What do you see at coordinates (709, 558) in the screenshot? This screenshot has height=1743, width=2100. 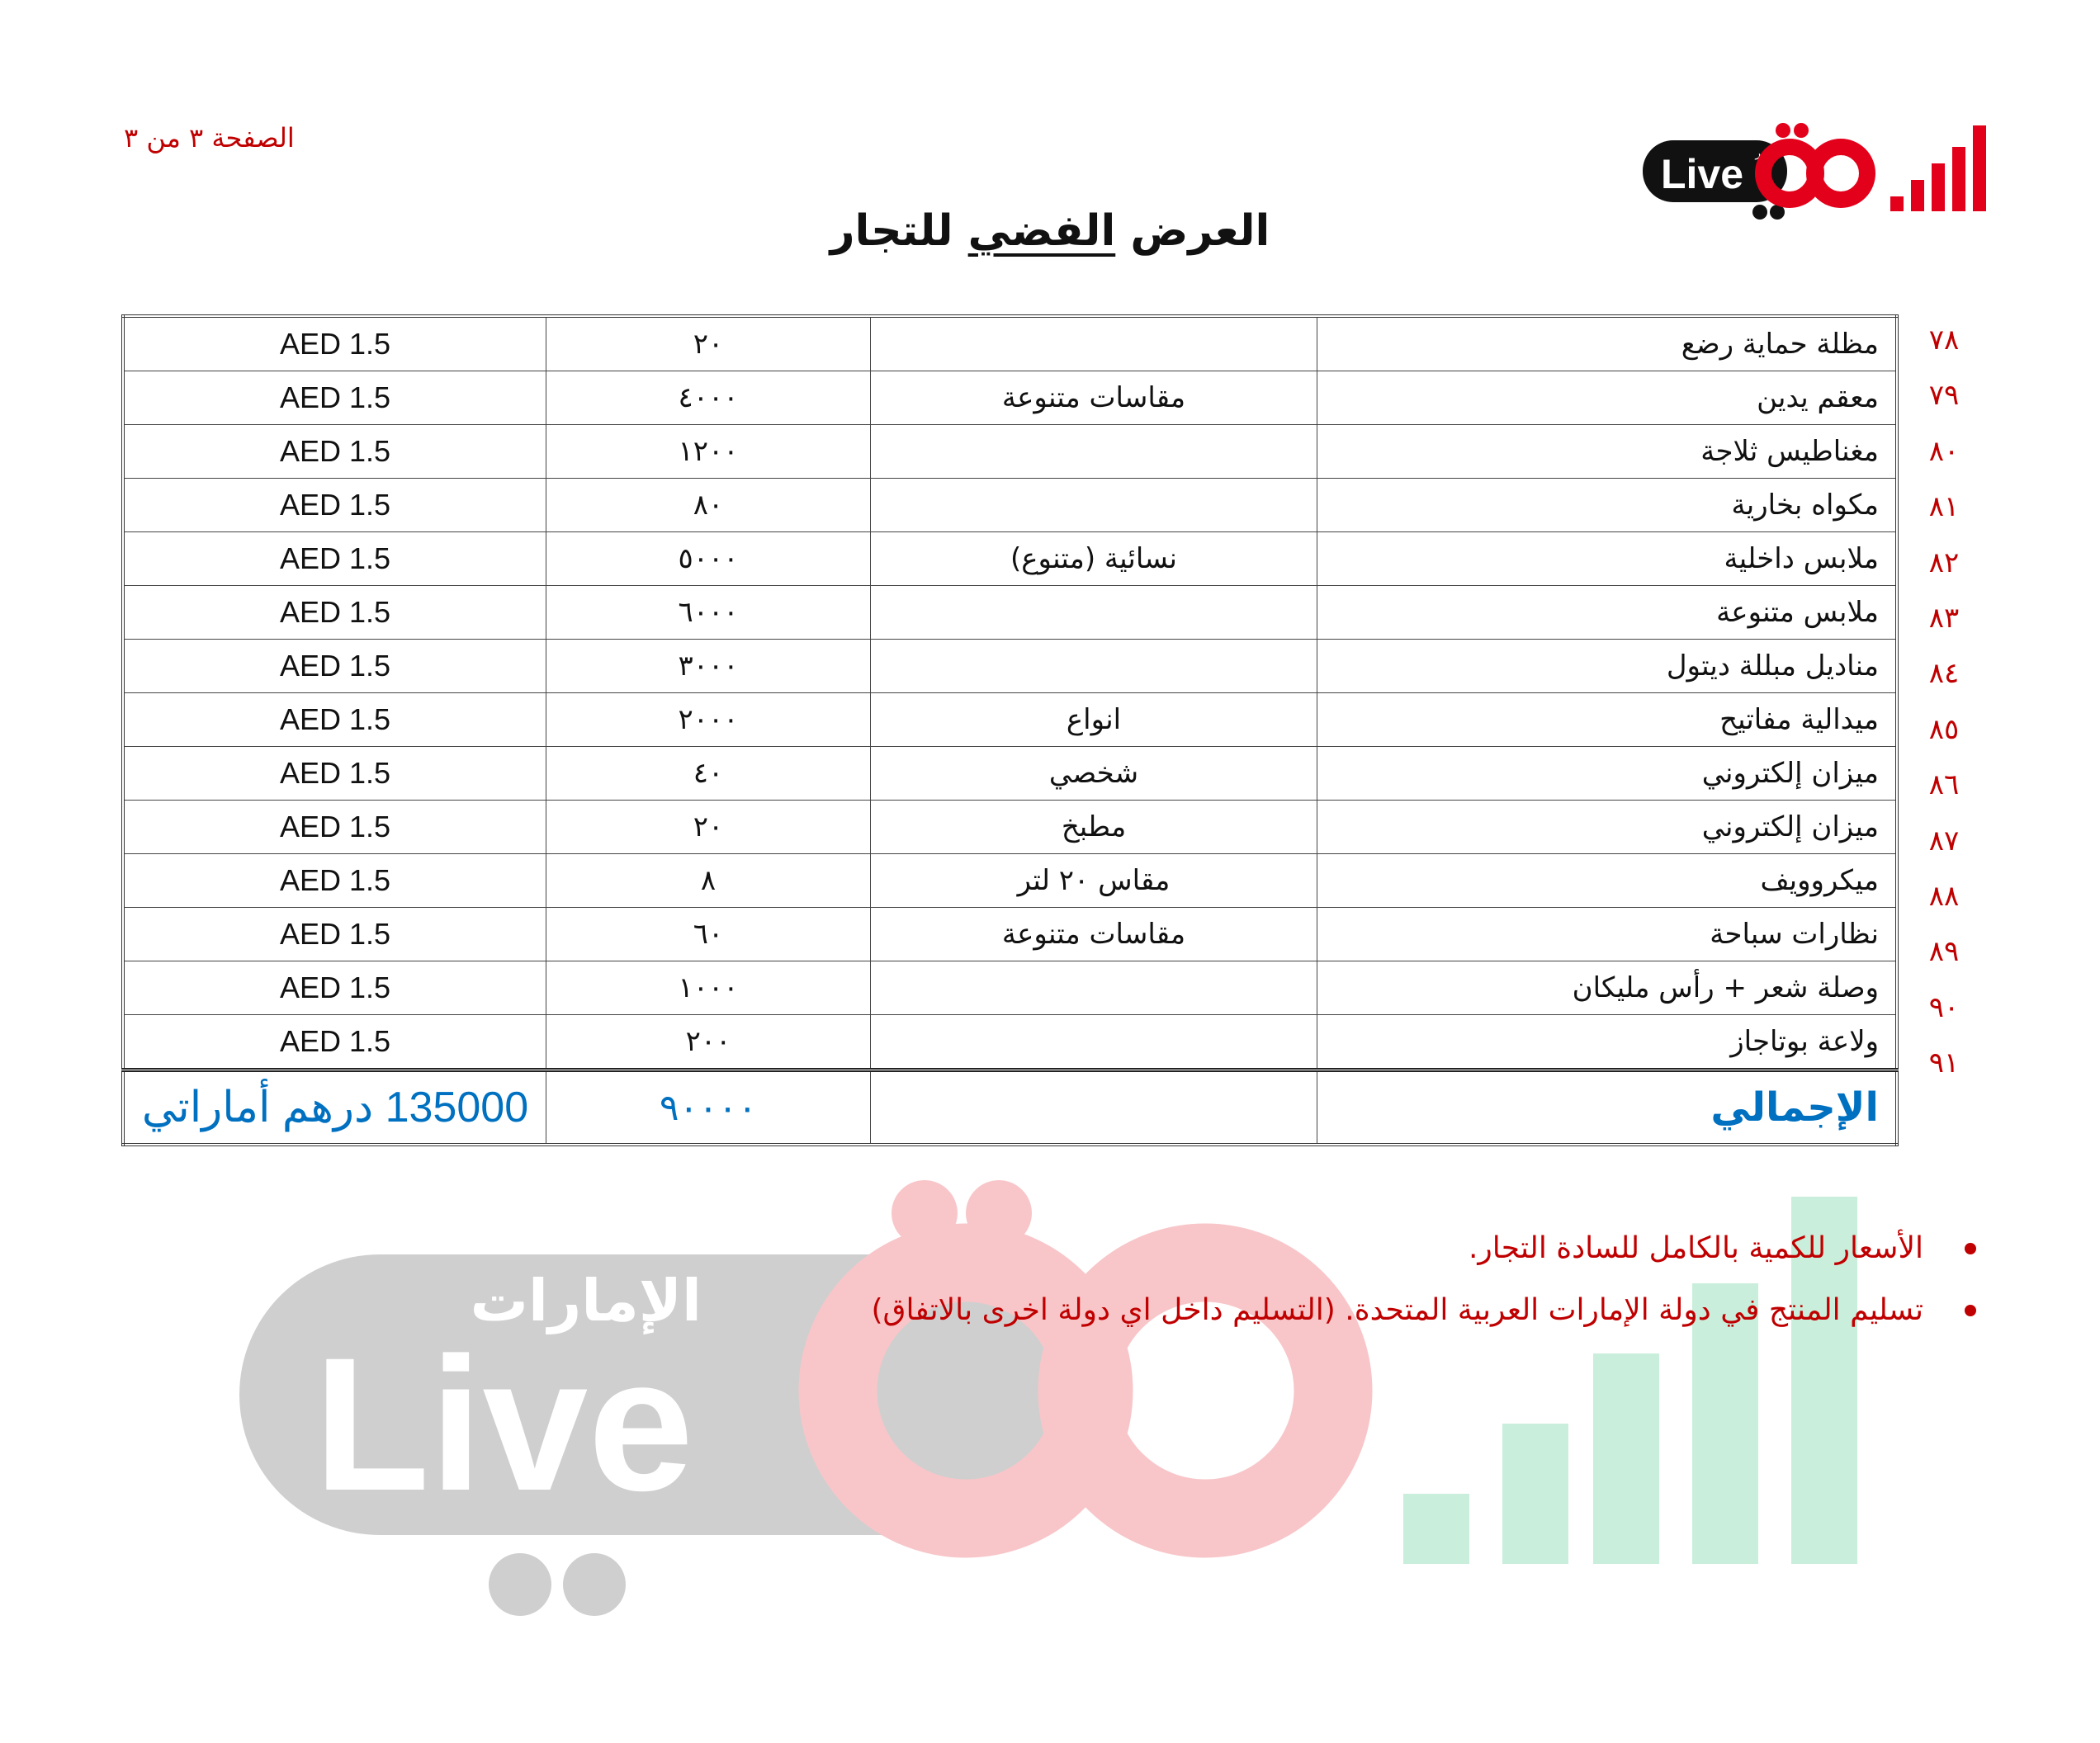 I see `item-quantity: ٥٠٠٠` at bounding box center [709, 558].